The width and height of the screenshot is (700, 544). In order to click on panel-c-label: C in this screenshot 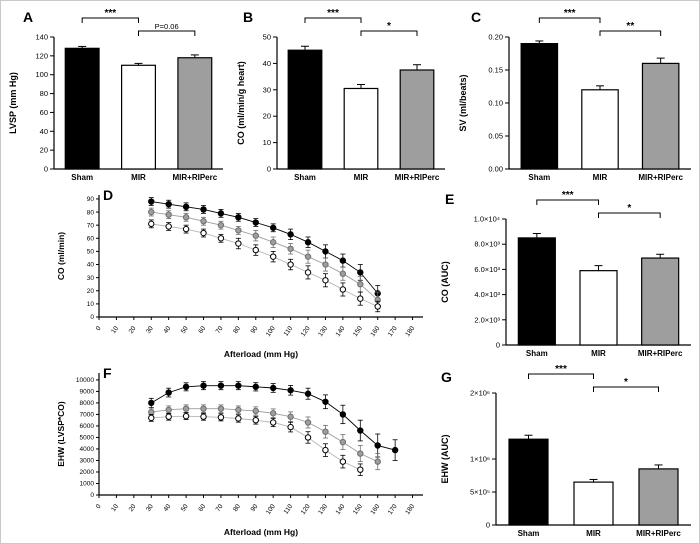, I will do `click(476, 17)`.